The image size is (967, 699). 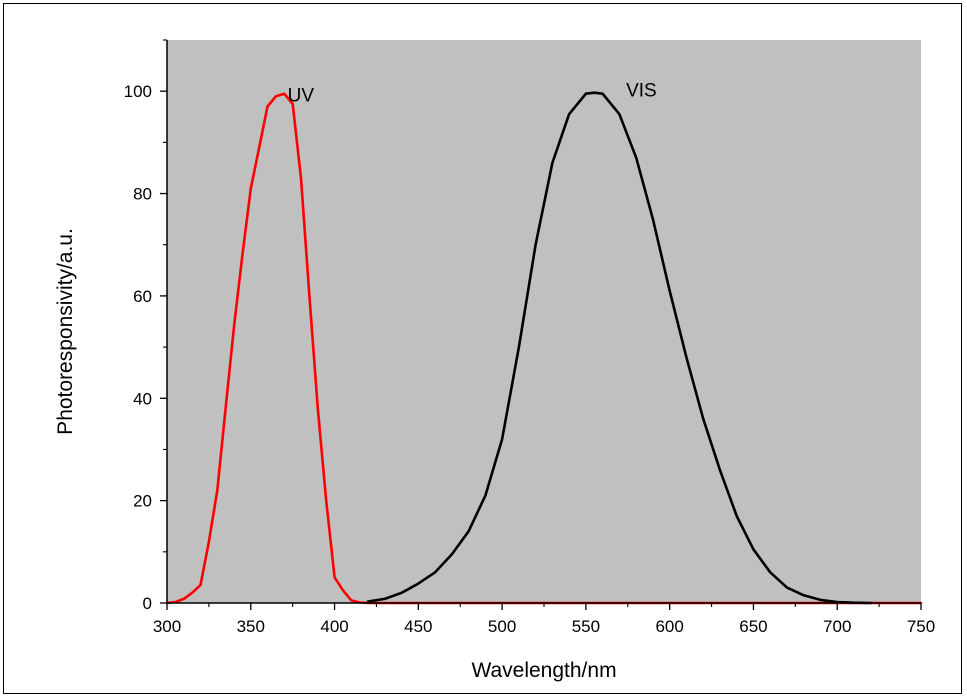 I want to click on y-tick-label: 20, so click(x=142, y=501).